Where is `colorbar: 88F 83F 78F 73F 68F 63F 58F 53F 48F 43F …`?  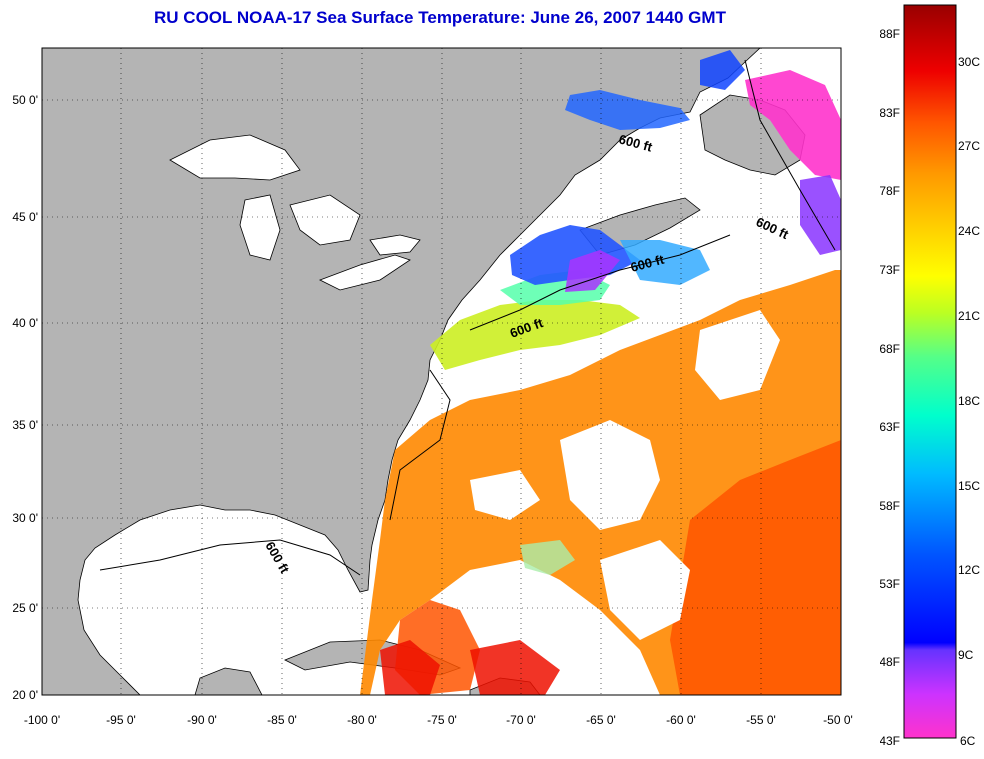
colorbar: 88F 83F 78F 73F 68F 63F 58F 53F 48F 43F … is located at coordinates (931, 377).